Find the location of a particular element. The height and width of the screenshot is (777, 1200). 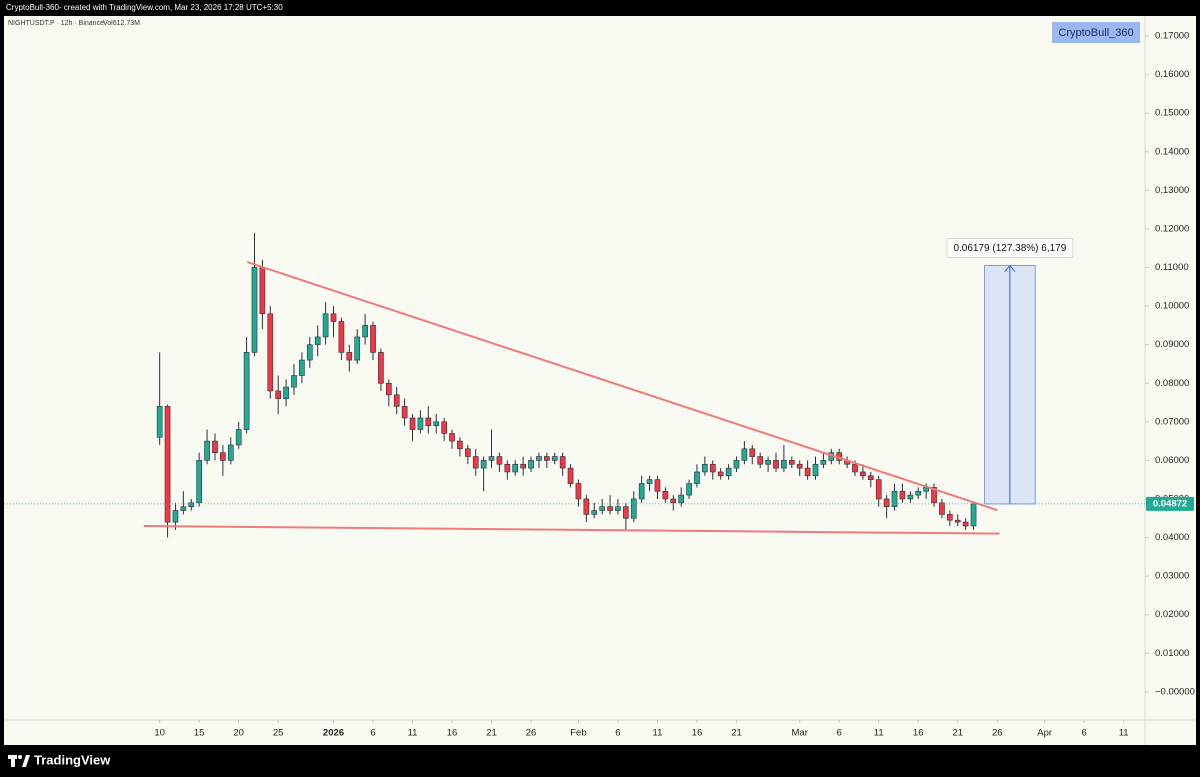

watermark: CryptoBull_360 is located at coordinates (1095, 33).